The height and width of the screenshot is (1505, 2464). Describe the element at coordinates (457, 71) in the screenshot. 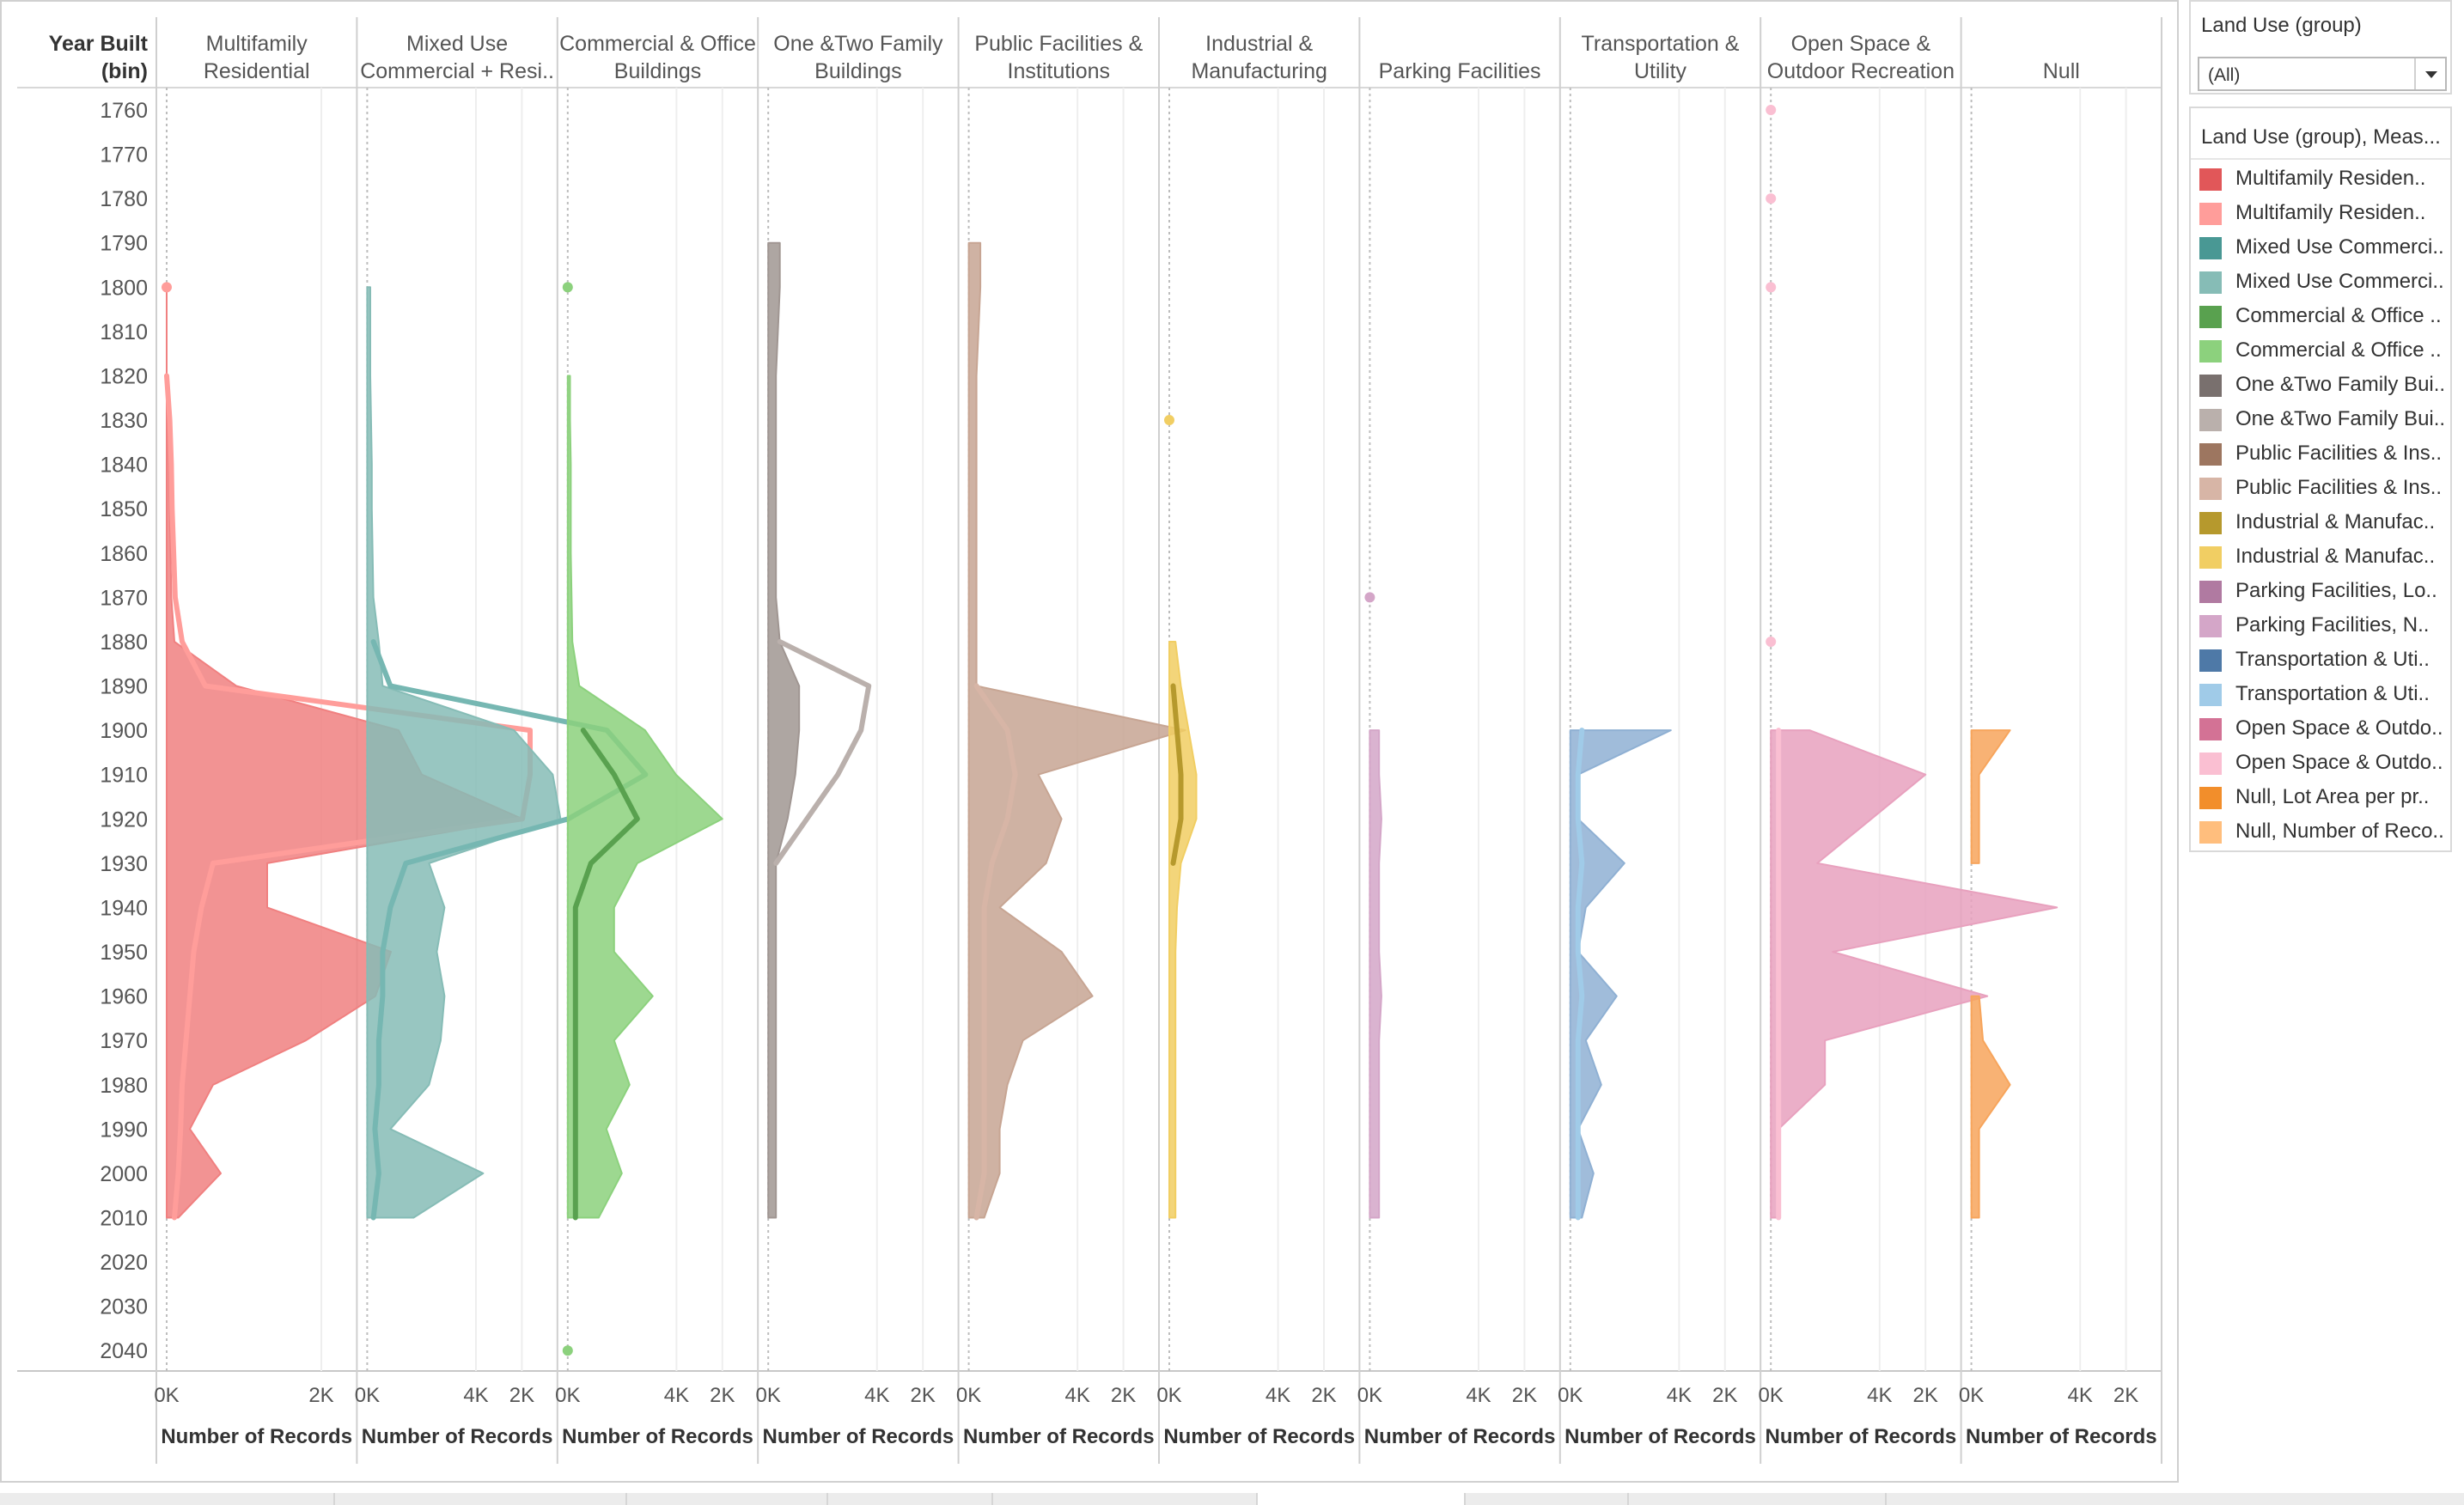

I see `panel-title: Commercial + Resi..` at that location.